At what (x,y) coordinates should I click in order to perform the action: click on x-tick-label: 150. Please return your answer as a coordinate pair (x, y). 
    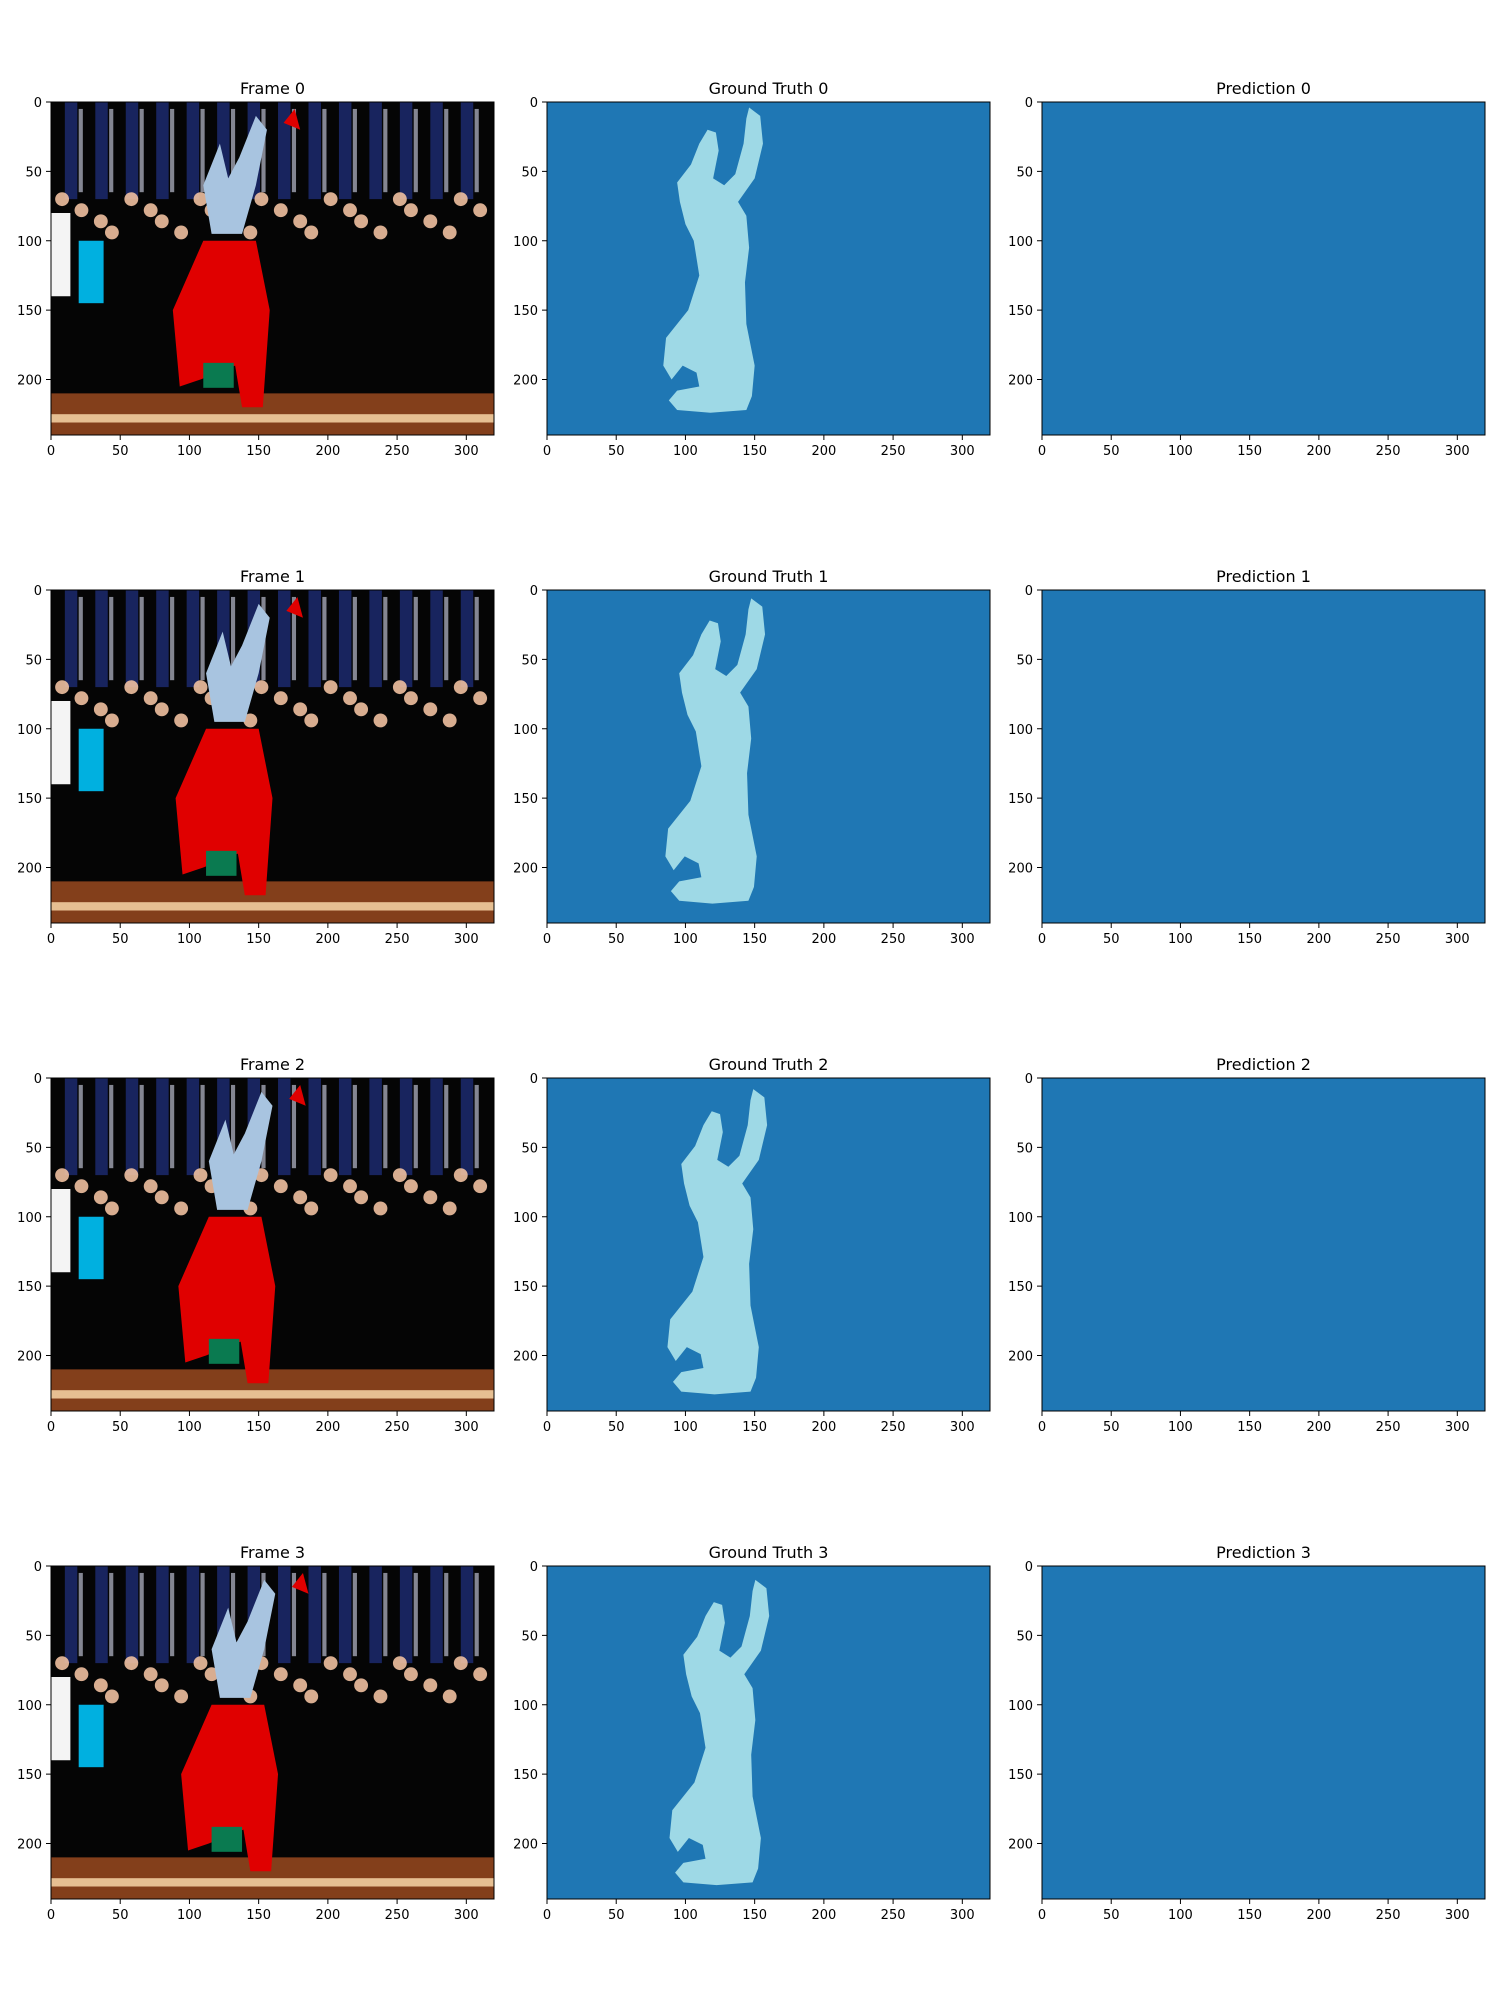
    Looking at the image, I should click on (1249, 1915).